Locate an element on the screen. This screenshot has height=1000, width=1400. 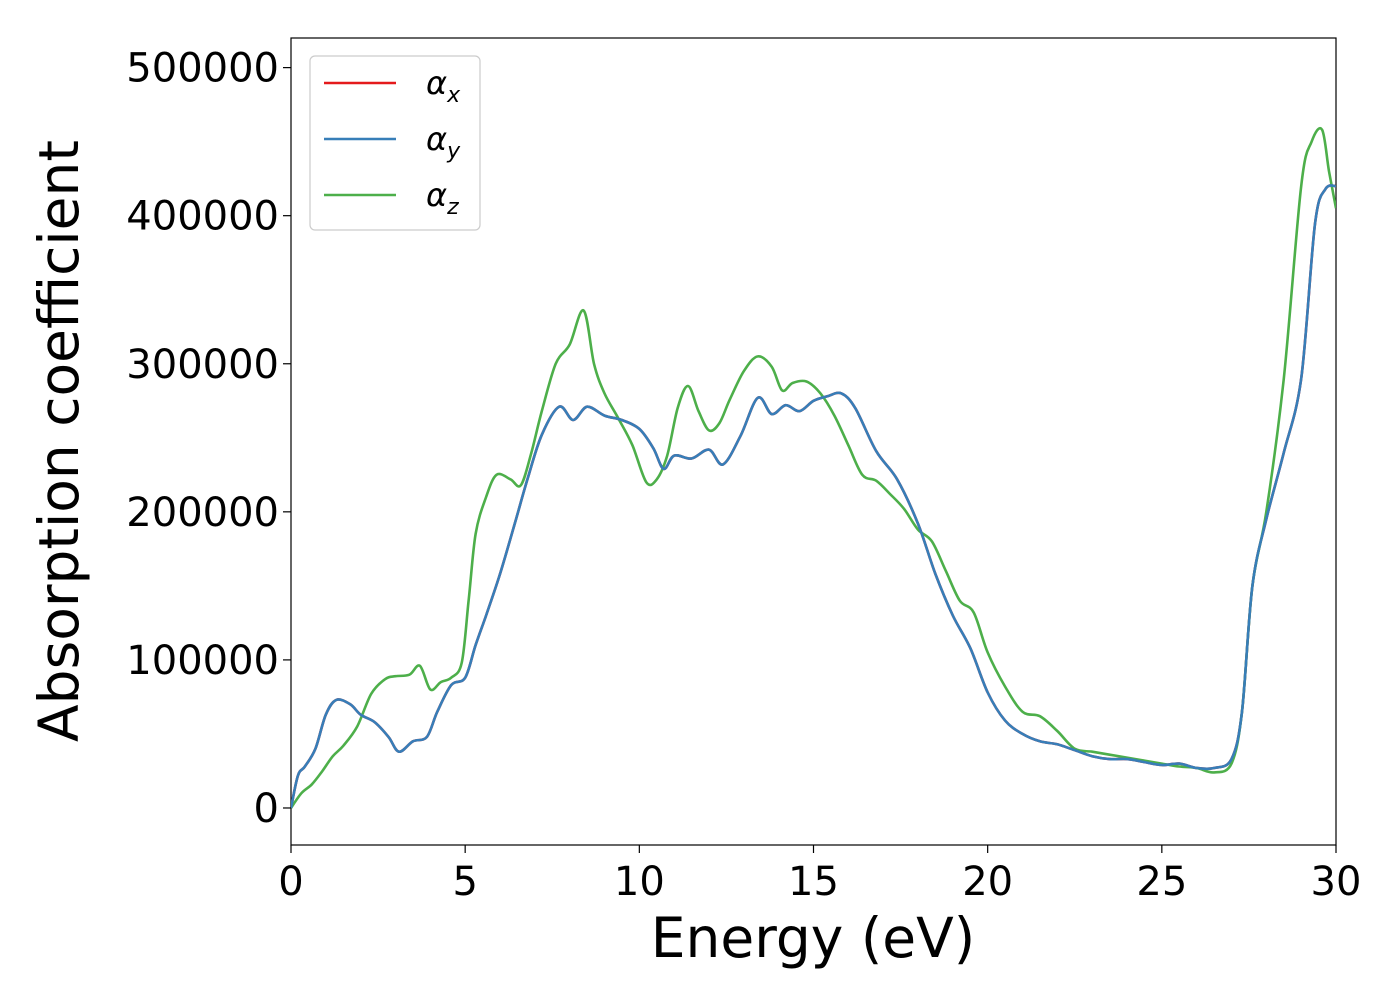
x-tick-label: 5 is located at coordinates (464, 882).